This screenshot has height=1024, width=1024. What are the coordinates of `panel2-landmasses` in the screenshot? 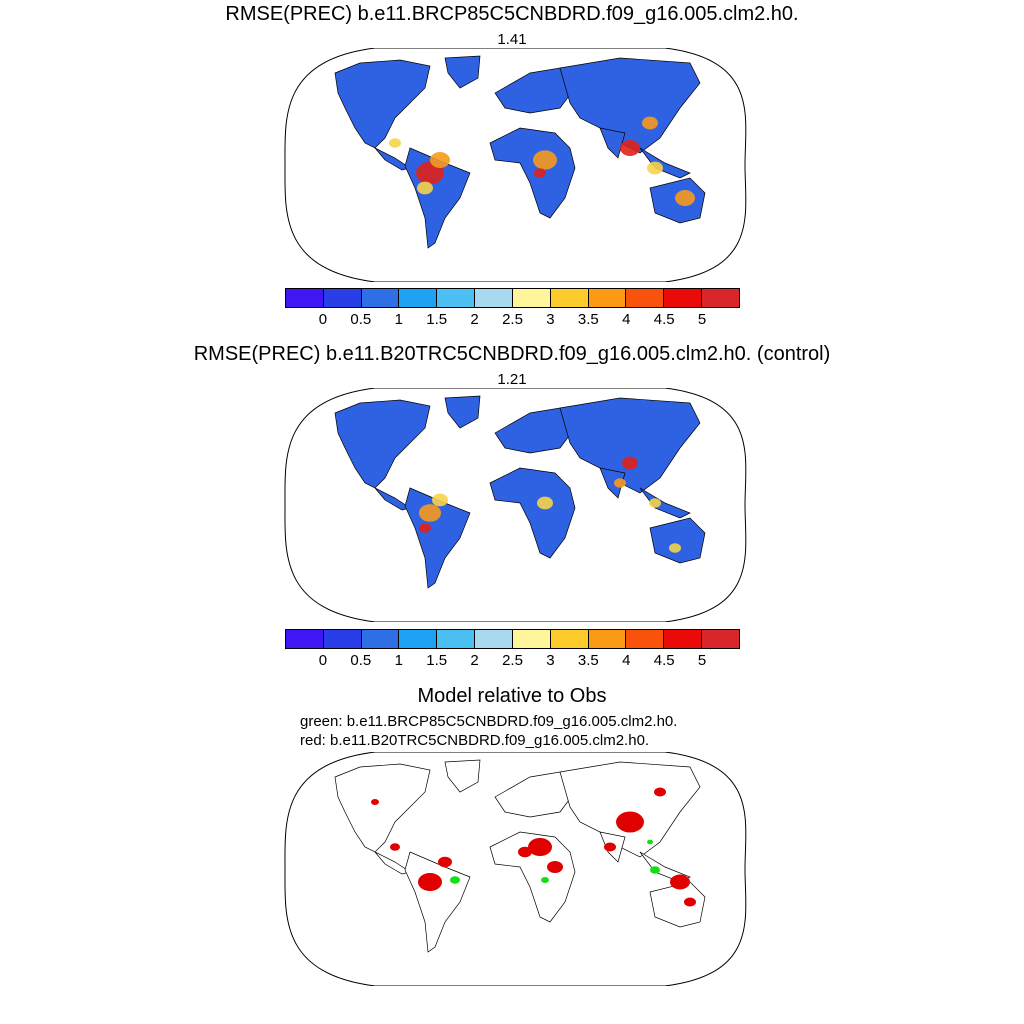 It's located at (520, 492).